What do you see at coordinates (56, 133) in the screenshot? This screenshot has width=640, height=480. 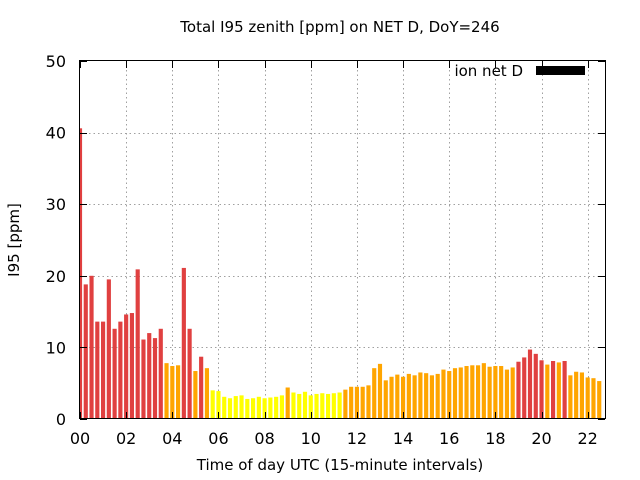 I see `y-tick-label: 40` at bounding box center [56, 133].